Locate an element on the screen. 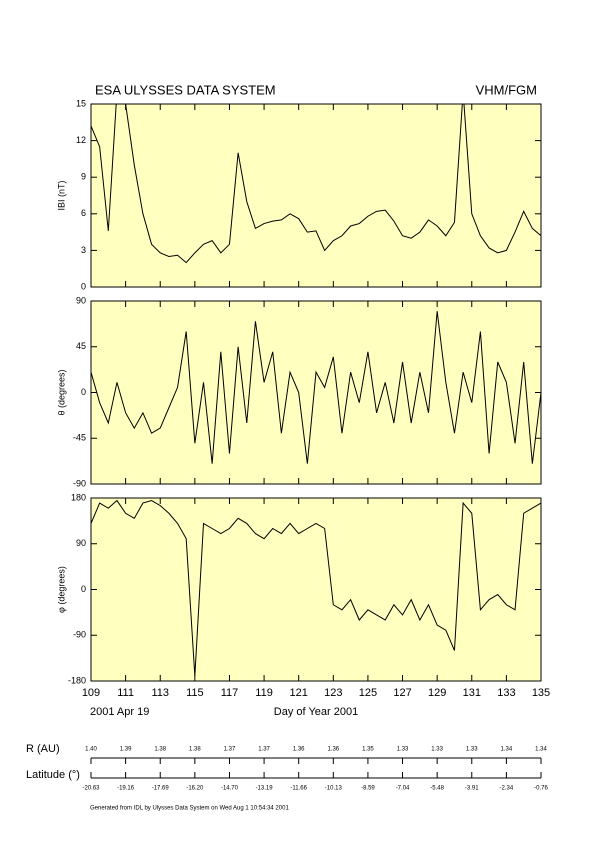 This screenshot has height=842, width=595. lat-value: -17.69 is located at coordinates (161, 789).